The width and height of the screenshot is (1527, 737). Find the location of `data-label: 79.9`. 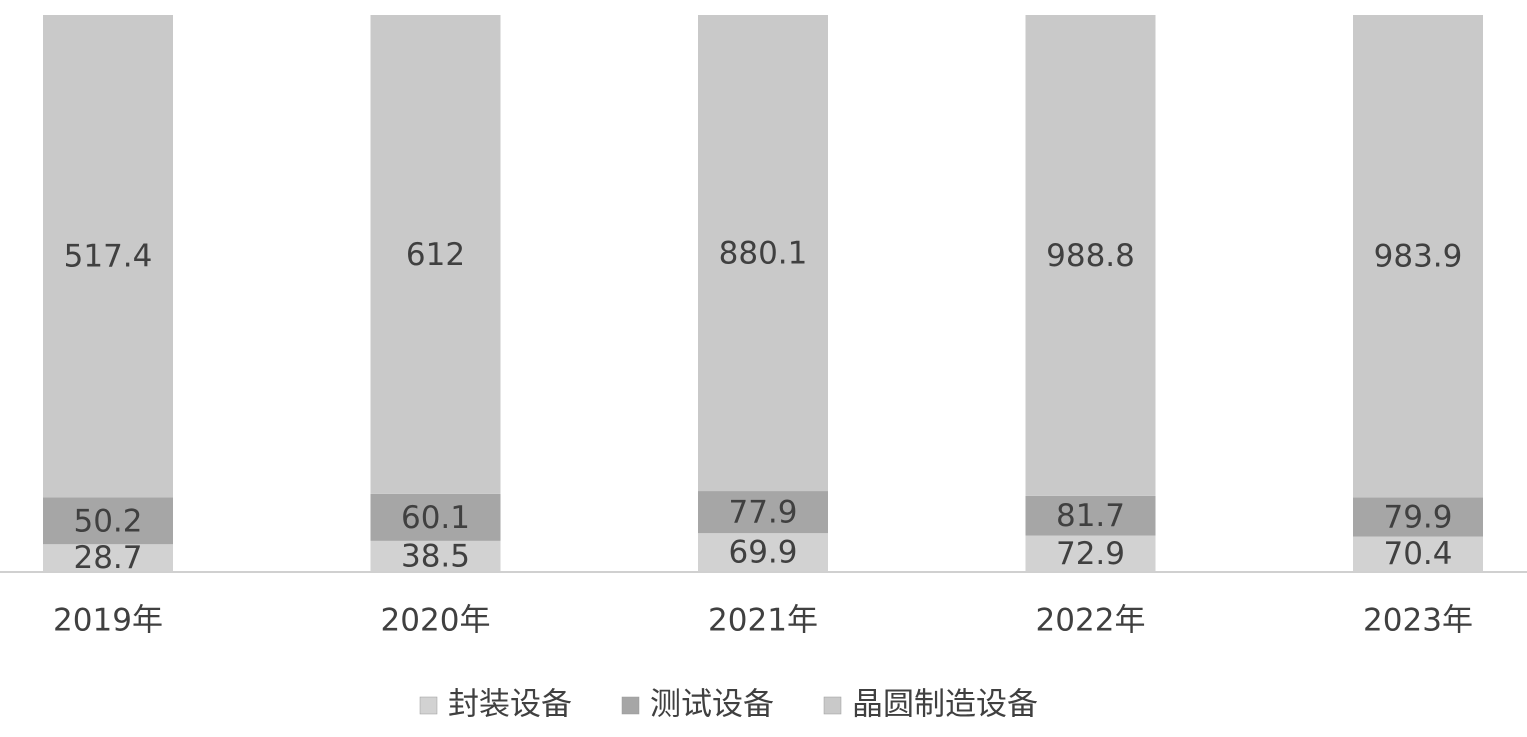

data-label: 79.9 is located at coordinates (1417, 517).